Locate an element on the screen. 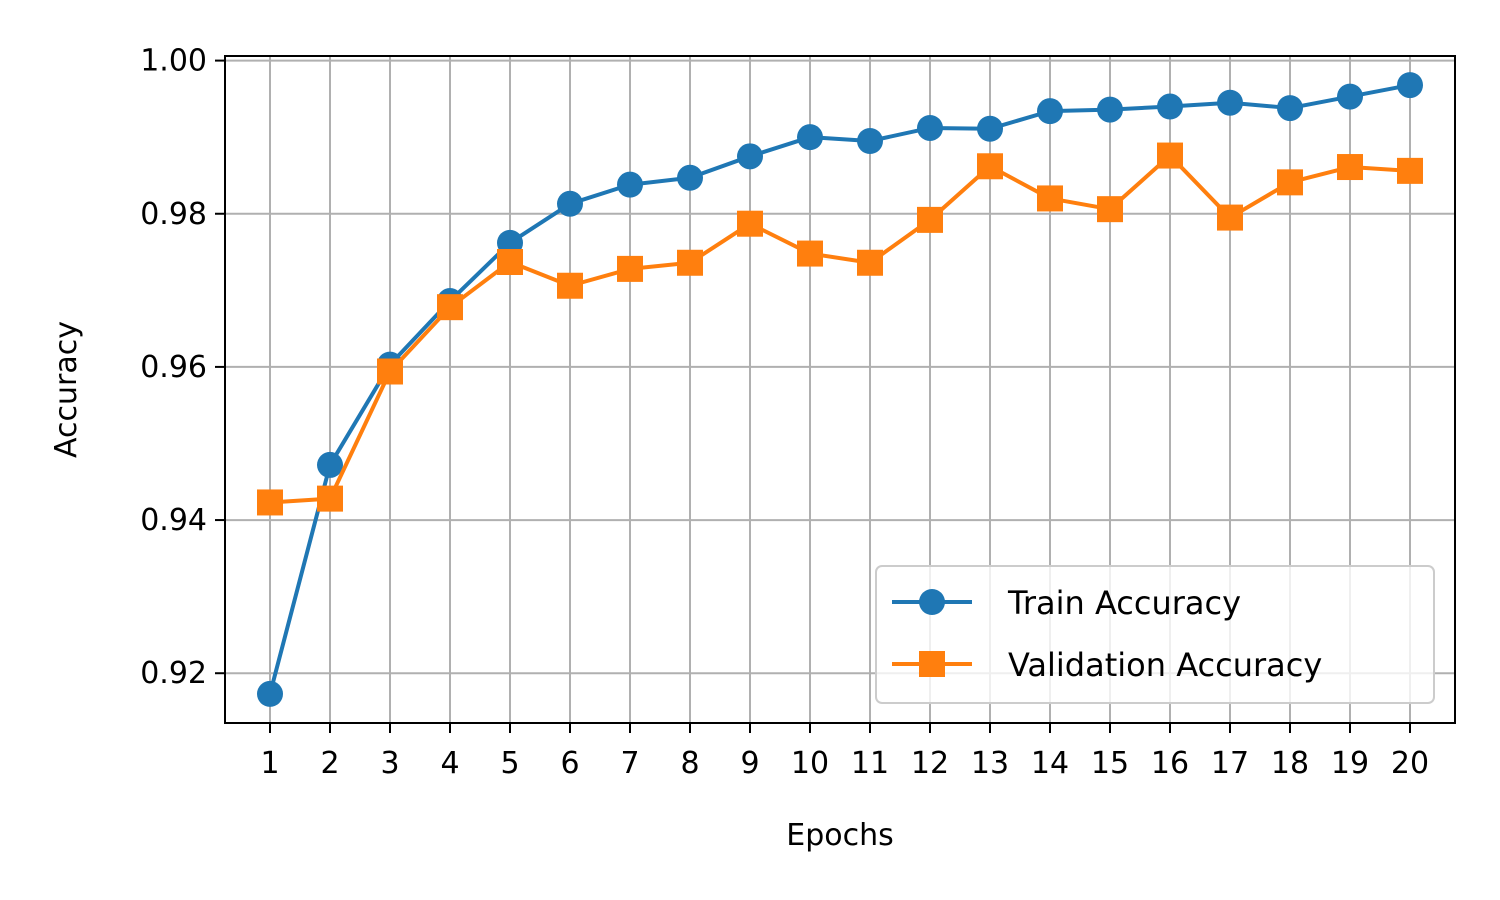 The height and width of the screenshot is (900, 1500). y-tick-label: 0.96 is located at coordinates (173, 367).